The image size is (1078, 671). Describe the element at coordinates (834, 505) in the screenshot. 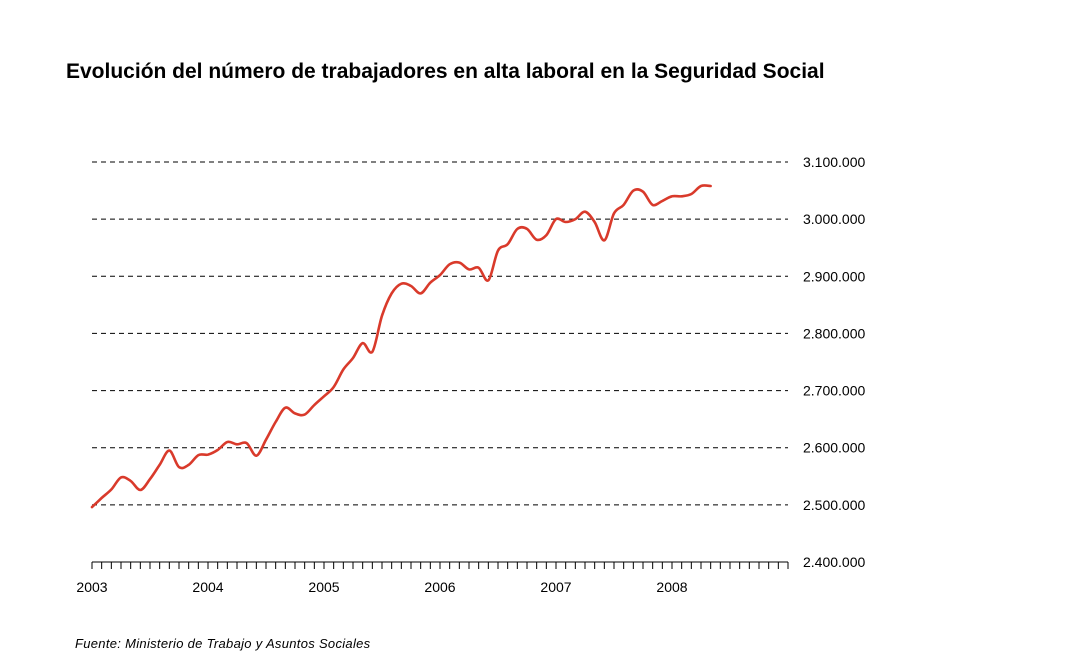

I see `y-tick-label: 2.500.000` at that location.